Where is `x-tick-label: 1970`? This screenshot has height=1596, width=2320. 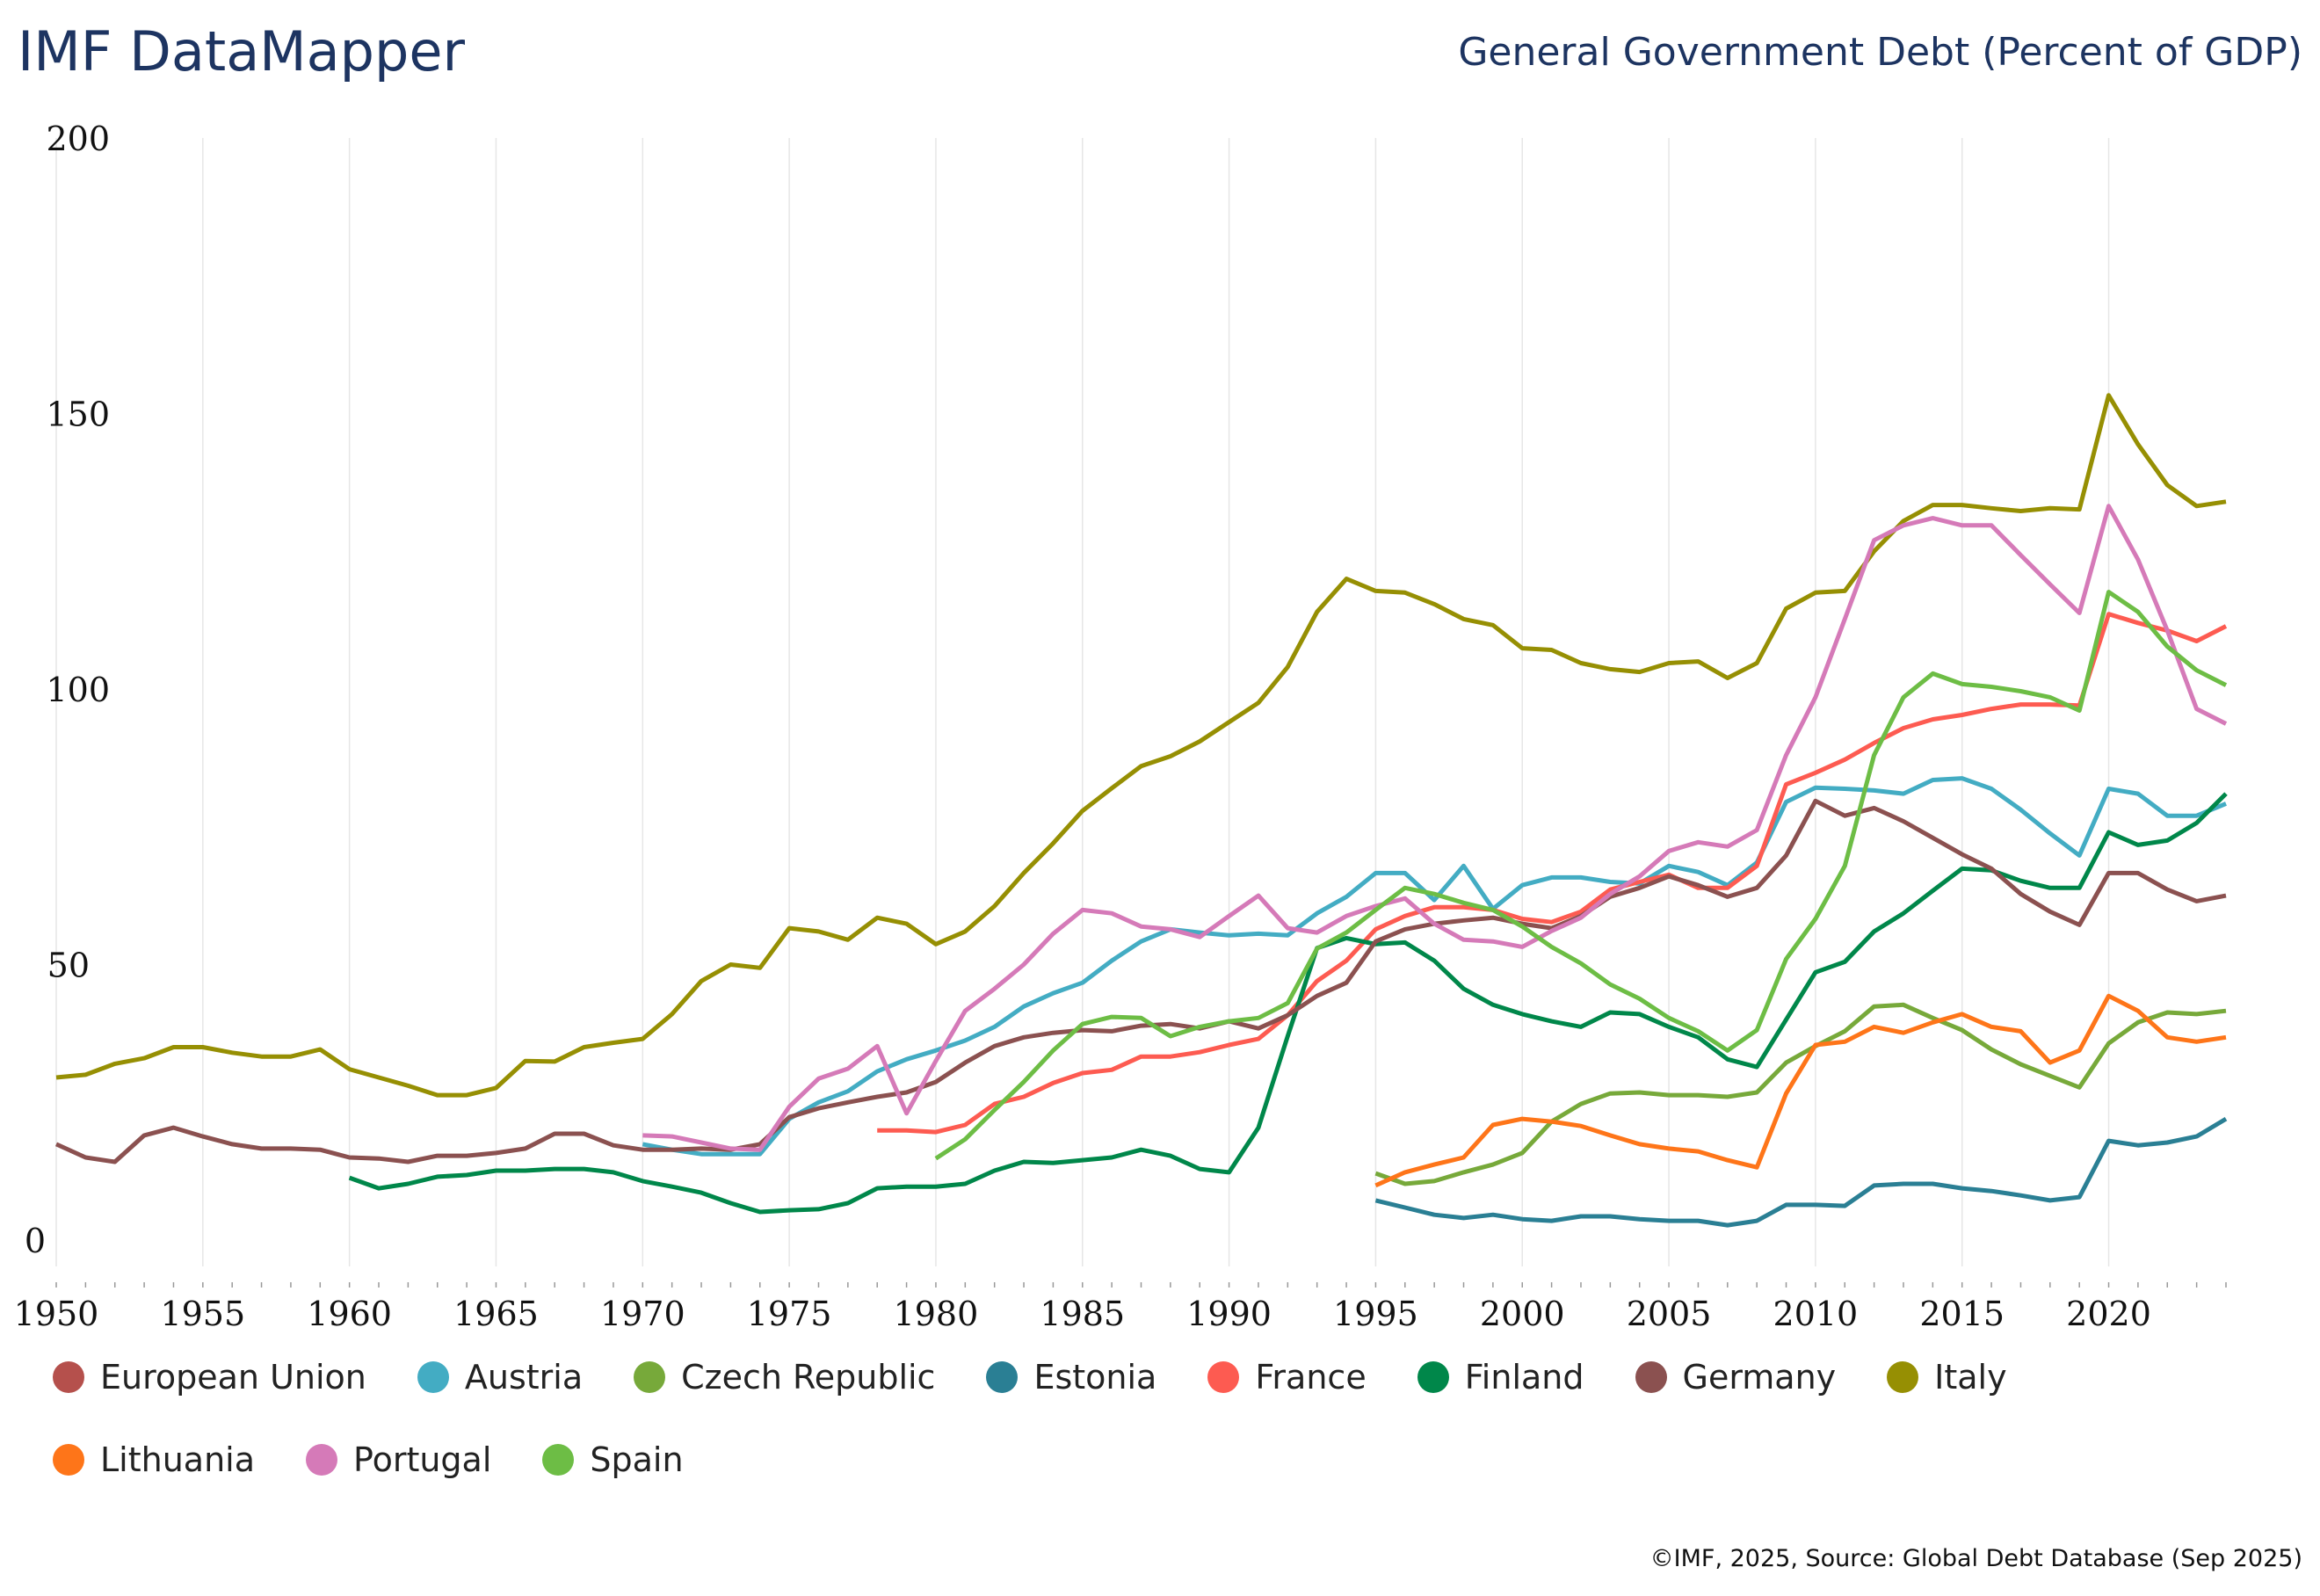 x-tick-label: 1970 is located at coordinates (642, 1314).